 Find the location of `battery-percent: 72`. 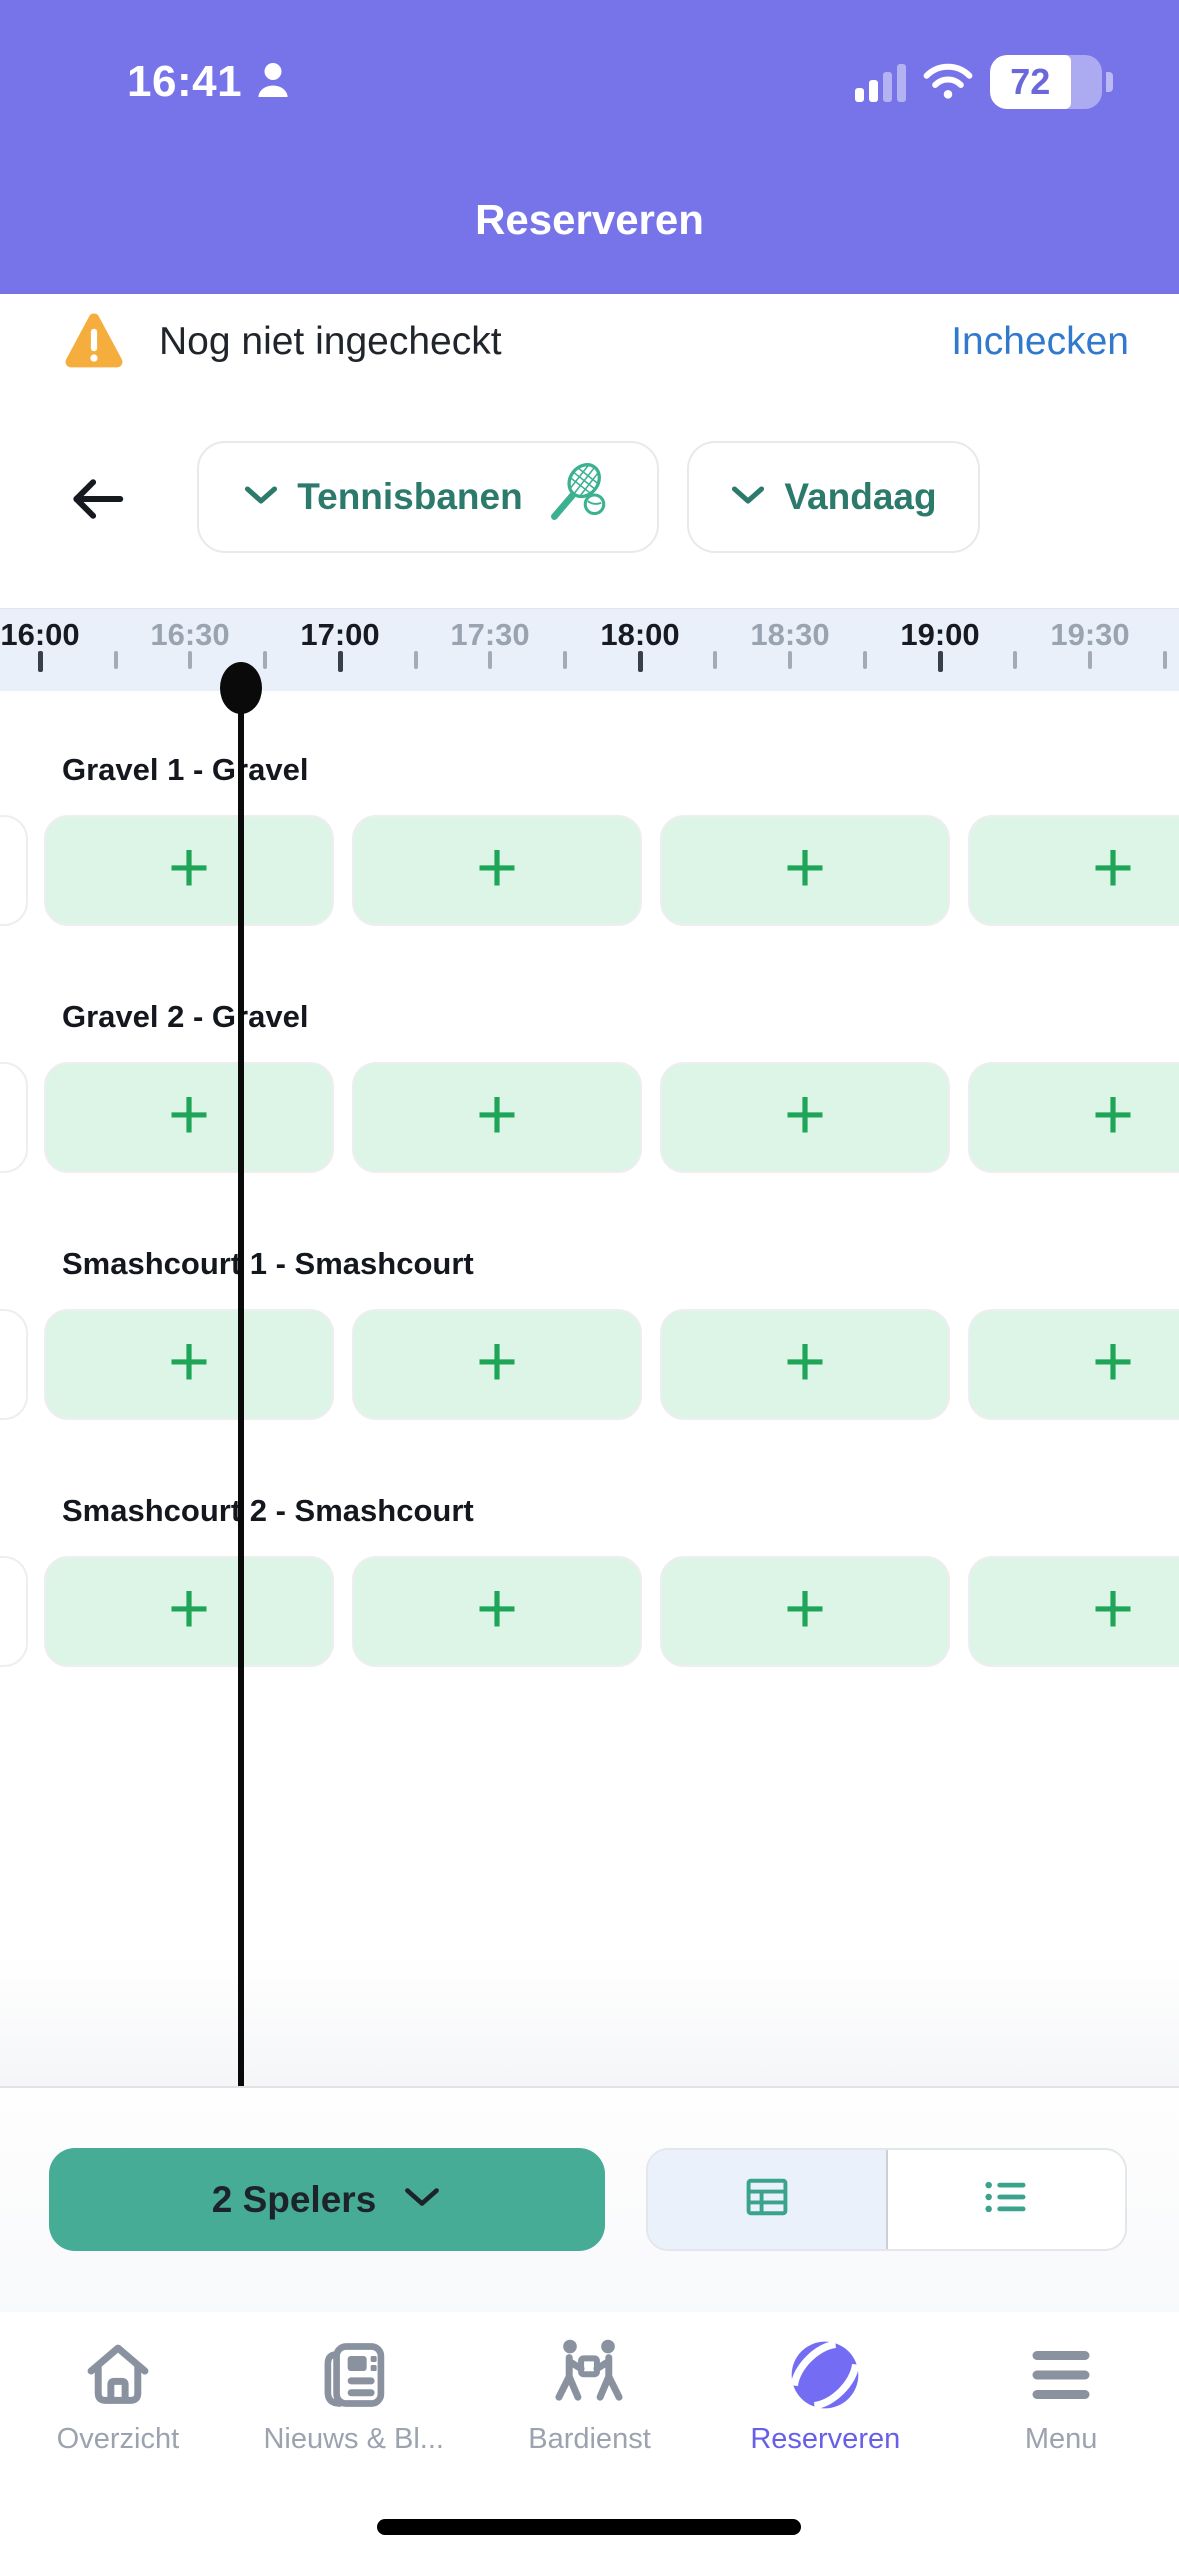

battery-percent: 72 is located at coordinates (1030, 81).